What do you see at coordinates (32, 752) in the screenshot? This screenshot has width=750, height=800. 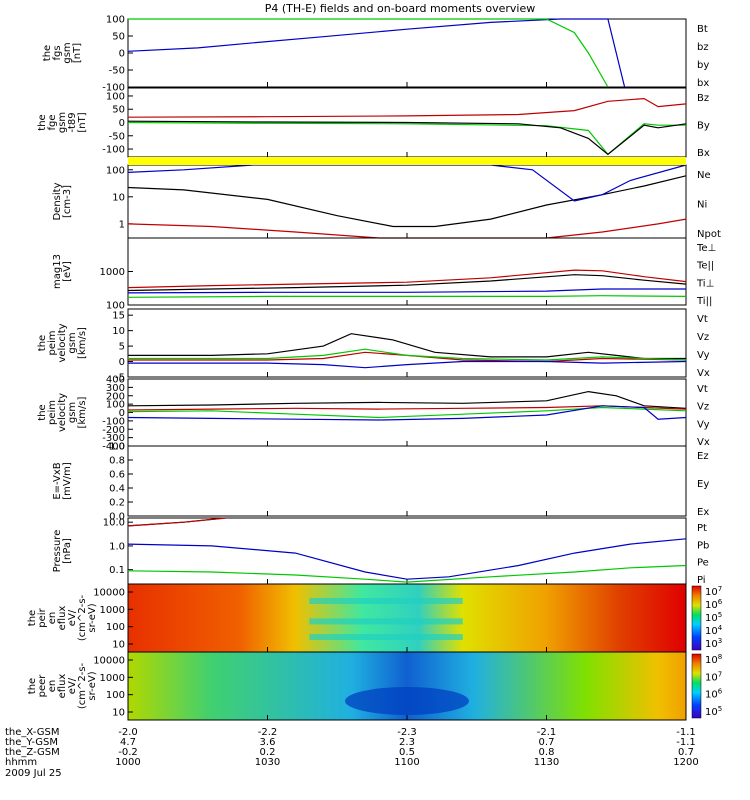 I see `footer-row-label: the_Z-GSM` at bounding box center [32, 752].